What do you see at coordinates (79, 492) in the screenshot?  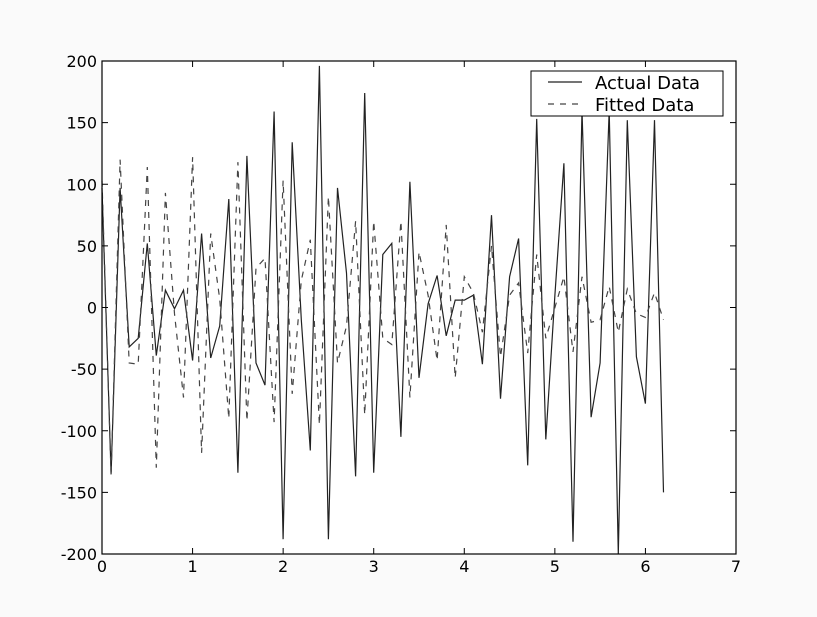 I see `y-tick-label: -150` at bounding box center [79, 492].